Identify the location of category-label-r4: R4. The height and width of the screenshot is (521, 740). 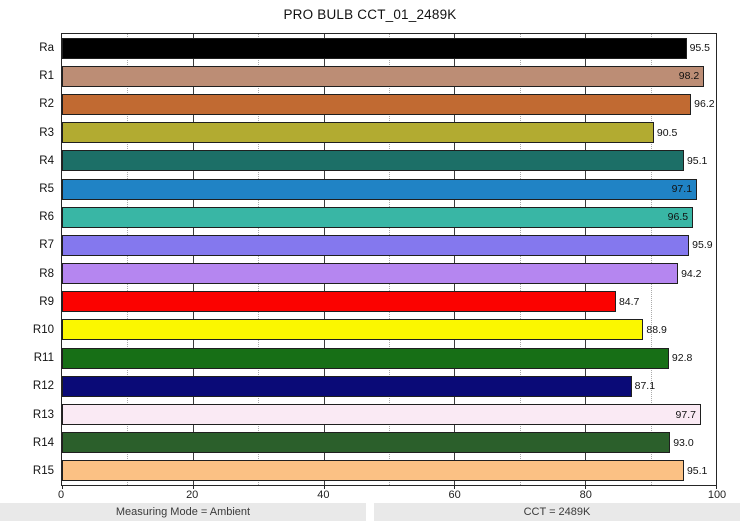
(46, 160).